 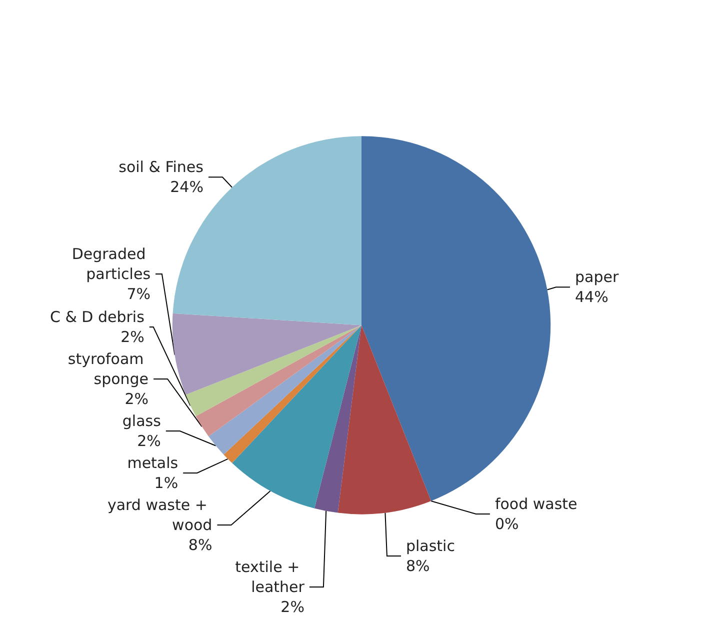 I want to click on legend-label: food waste, so click(x=536, y=504).